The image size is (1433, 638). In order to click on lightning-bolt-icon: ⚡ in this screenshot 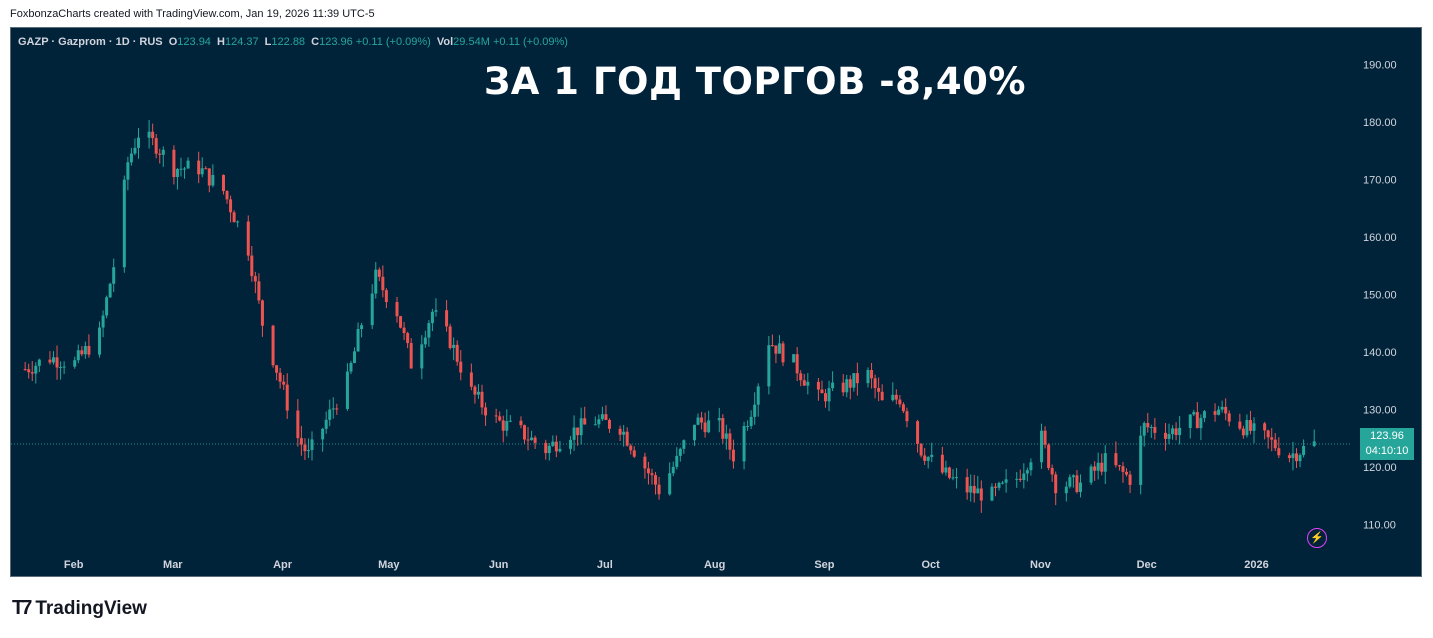, I will do `click(1317, 538)`.